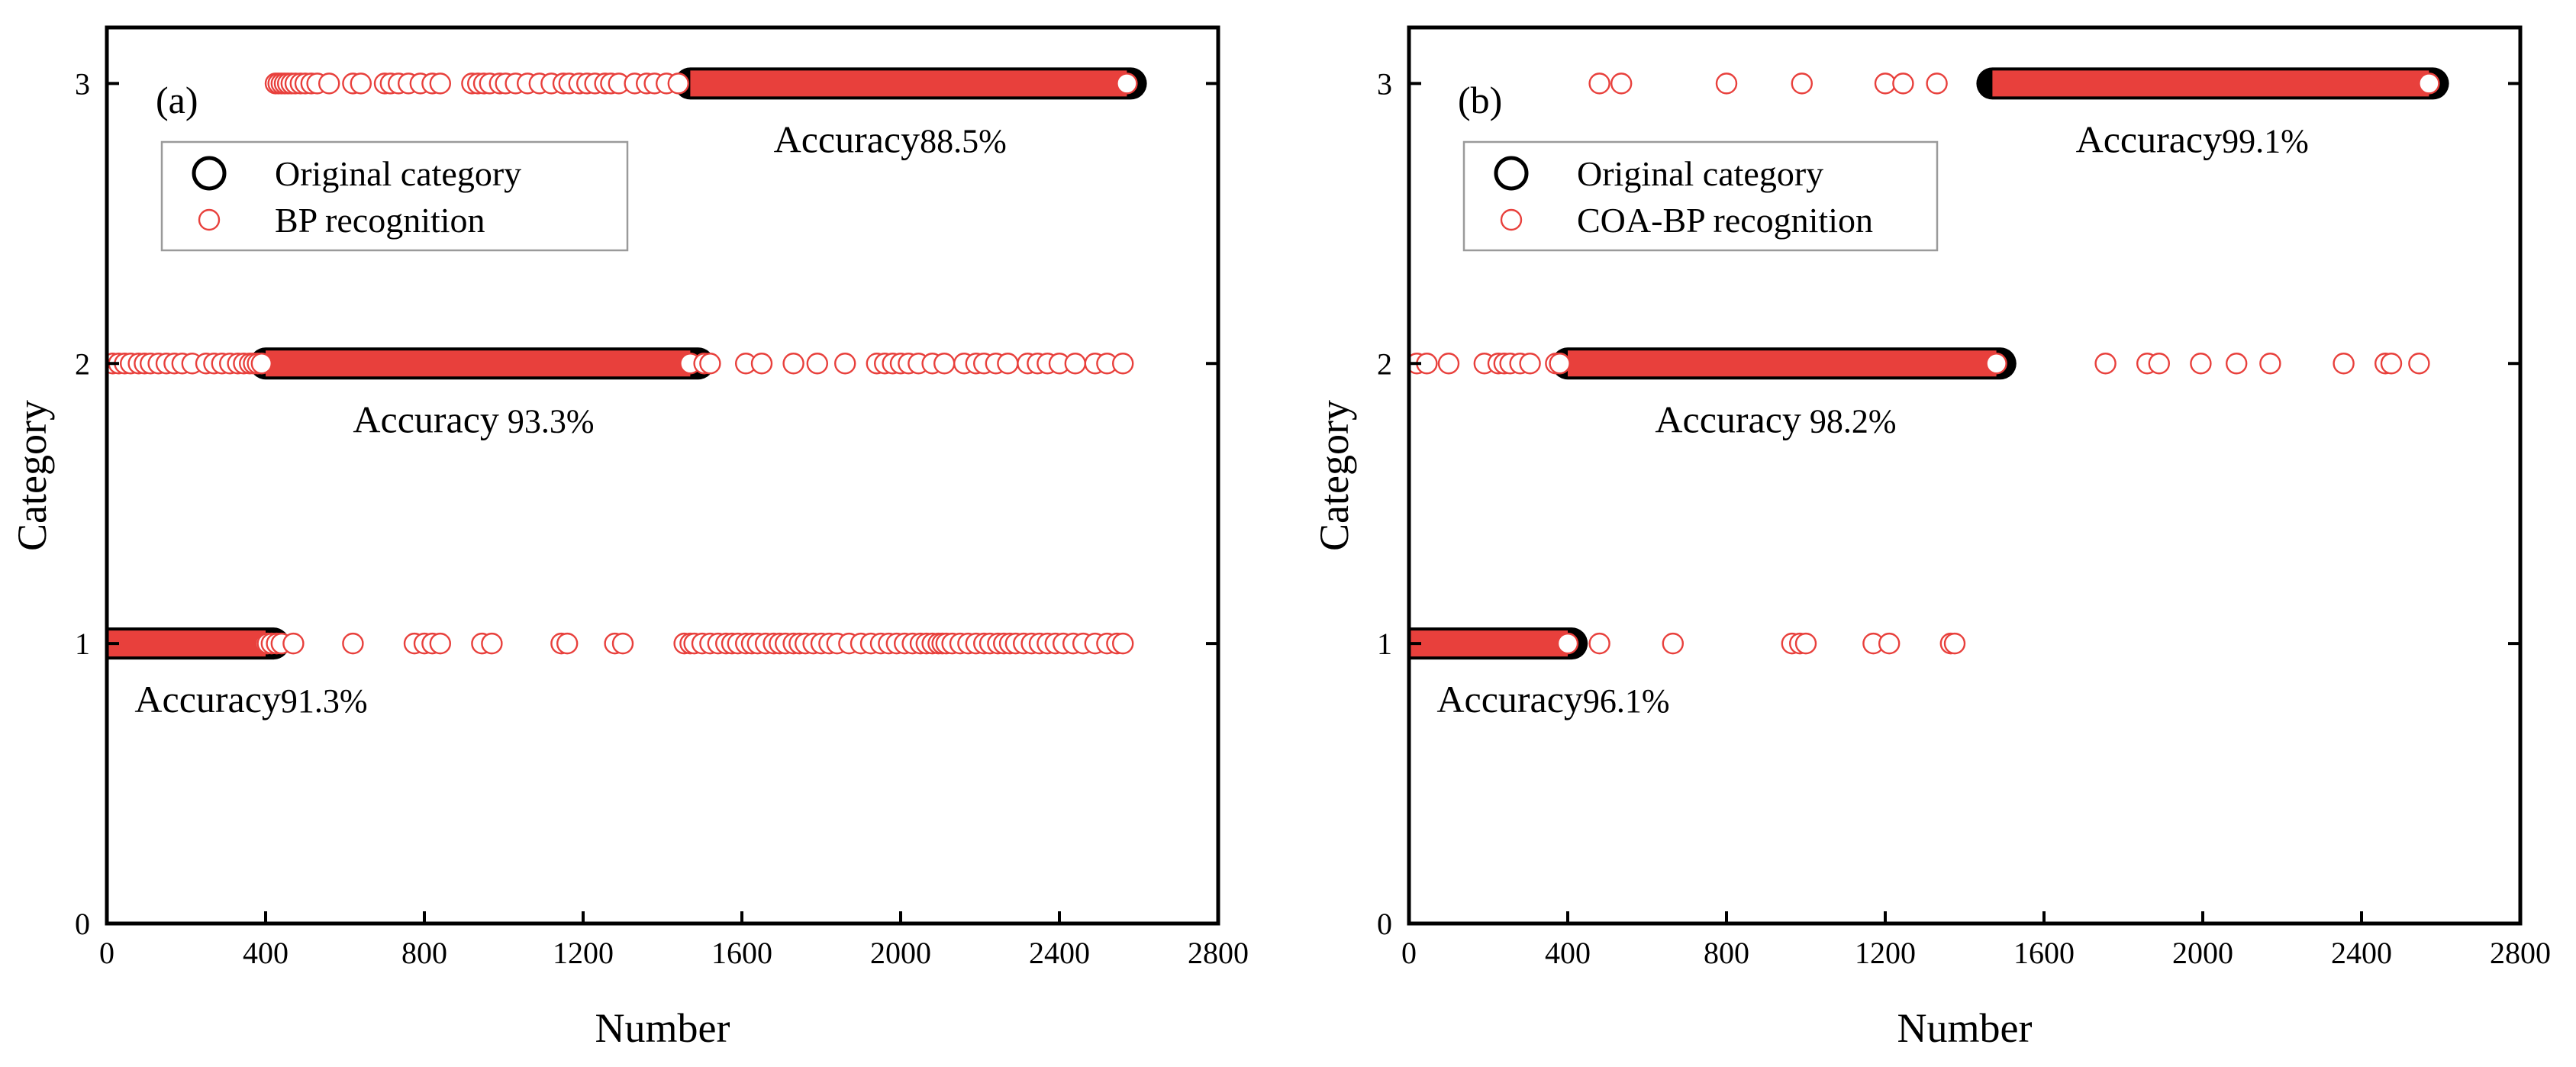 Image resolution: width=2576 pixels, height=1067 pixels. Describe the element at coordinates (900, 953) in the screenshot. I see `x-tick-label: 2000` at that location.